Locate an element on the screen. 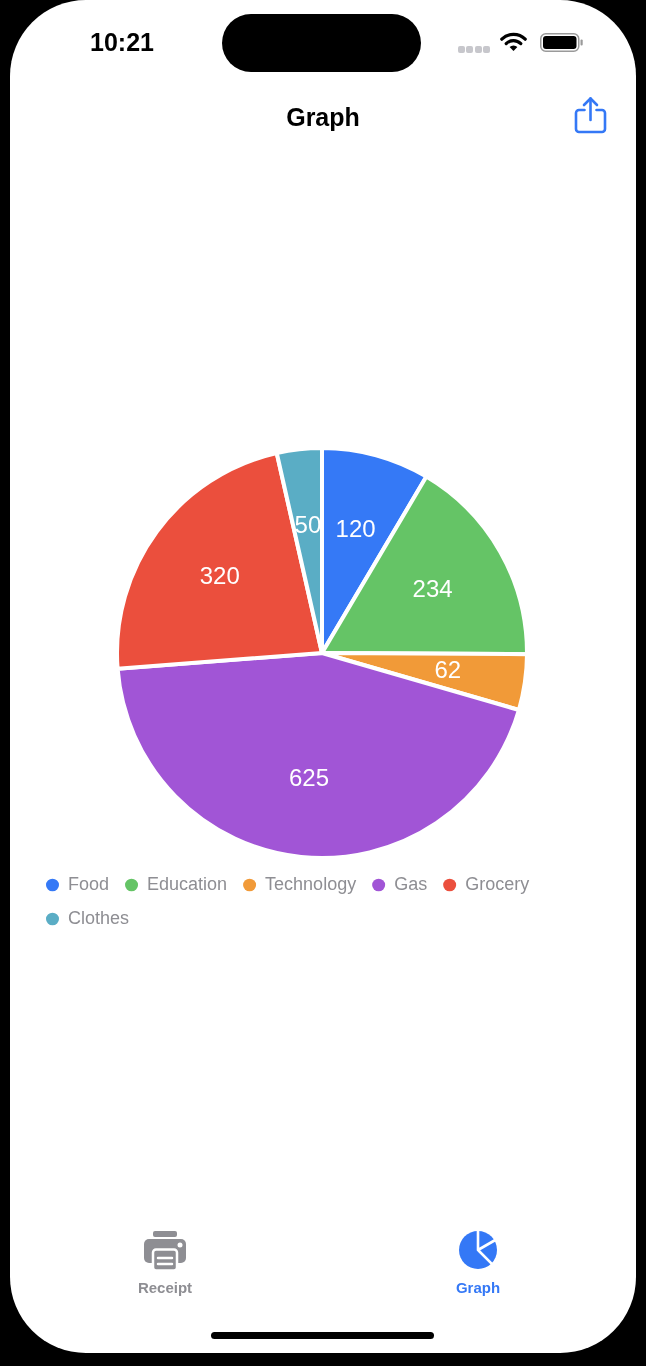 The width and height of the screenshot is (646, 1366). data-label: 120 is located at coordinates (355, 529).